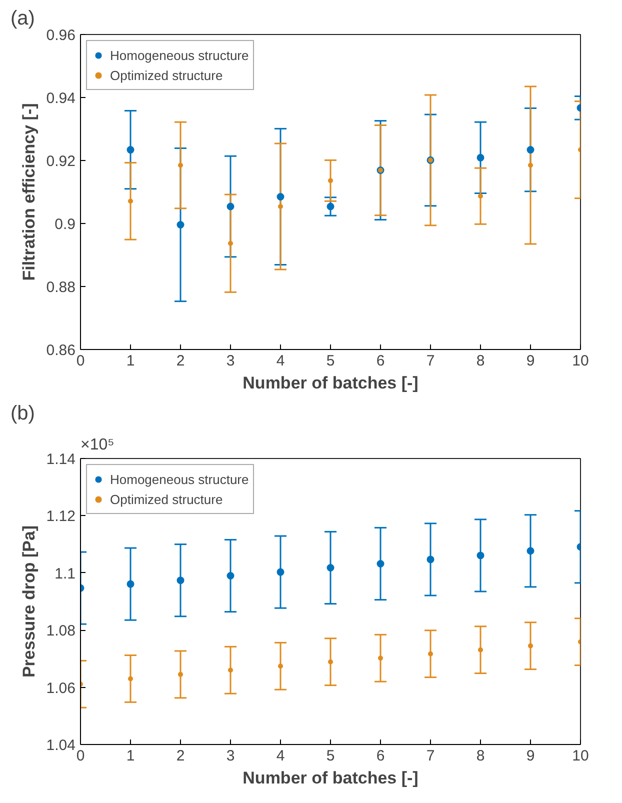 The image size is (622, 803). What do you see at coordinates (22, 413) in the screenshot?
I see `chart-title: (b)` at bounding box center [22, 413].